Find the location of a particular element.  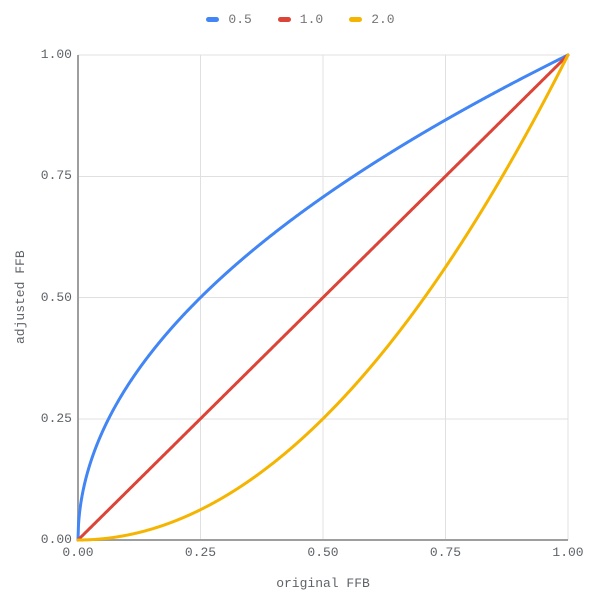

y-tick-label: 0.00 is located at coordinates (56, 539).